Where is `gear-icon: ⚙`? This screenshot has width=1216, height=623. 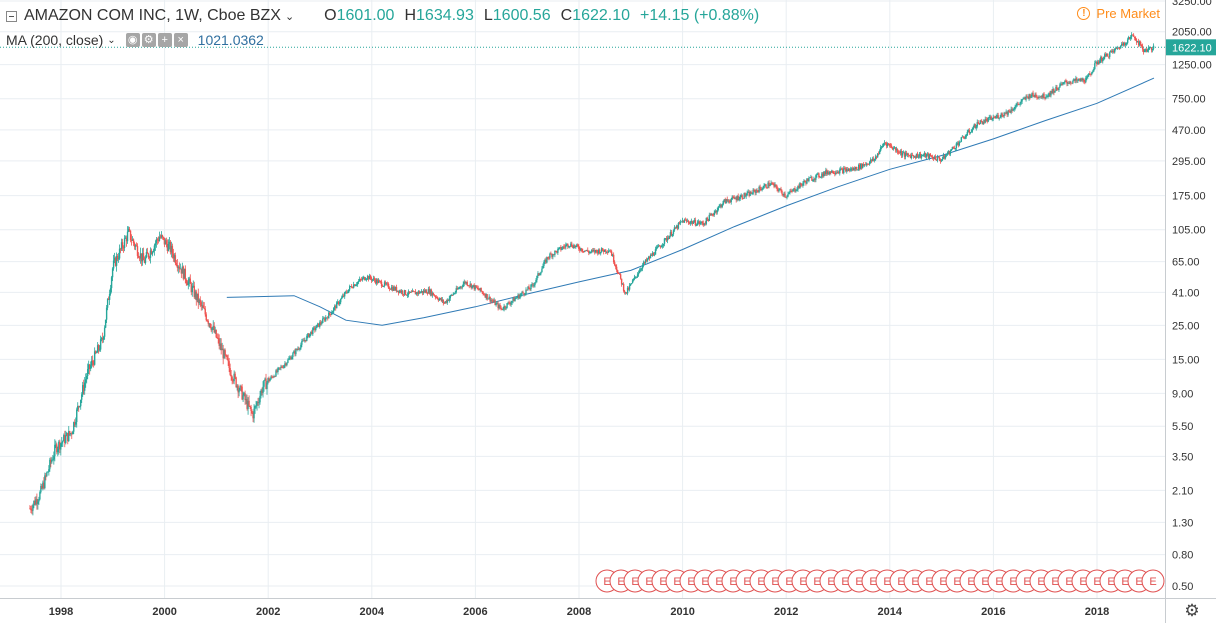
gear-icon: ⚙ is located at coordinates (1192, 610).